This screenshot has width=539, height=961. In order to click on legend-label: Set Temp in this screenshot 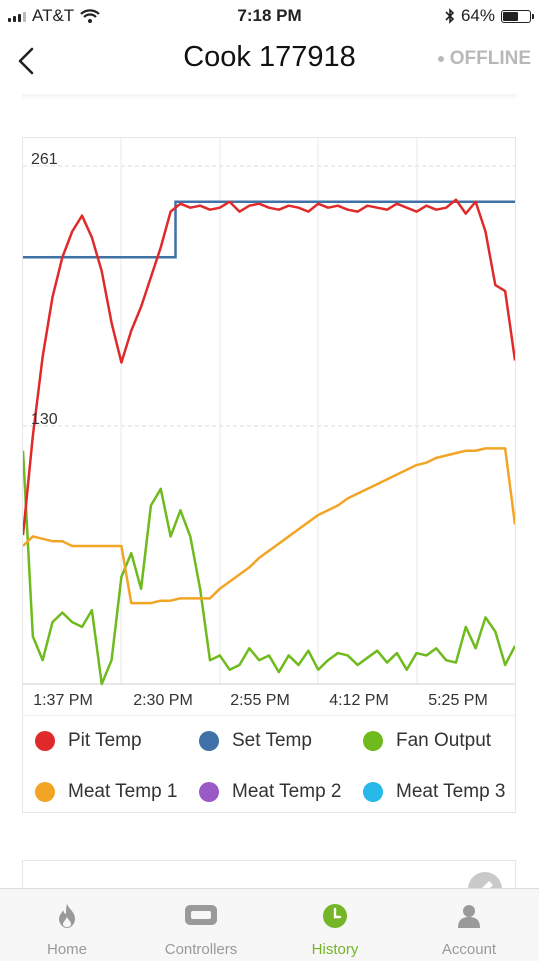, I will do `click(272, 740)`.